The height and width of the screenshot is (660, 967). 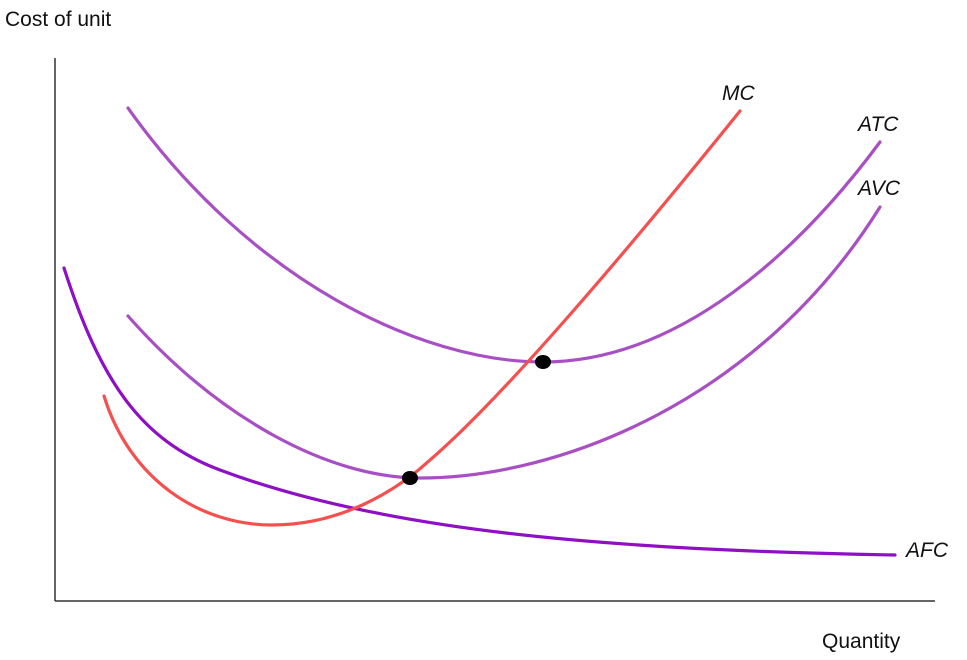 What do you see at coordinates (926, 550) in the screenshot?
I see `afc-label: AFC` at bounding box center [926, 550].